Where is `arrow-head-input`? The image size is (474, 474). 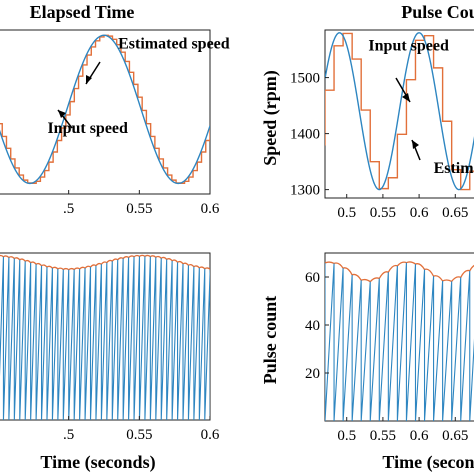 arrow-head-input is located at coordinates (62, 114).